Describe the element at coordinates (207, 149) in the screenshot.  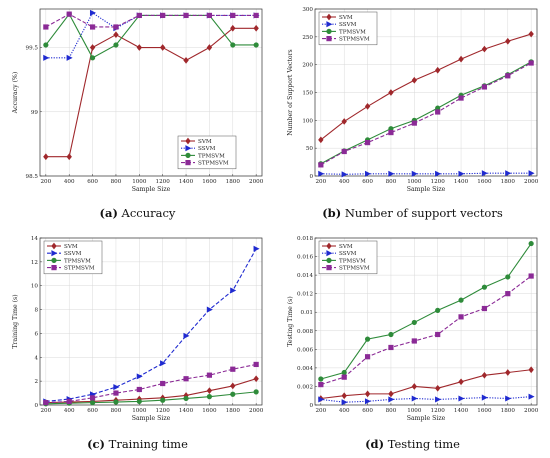
I see `legend-label-ssvm: SSVM` at that location.